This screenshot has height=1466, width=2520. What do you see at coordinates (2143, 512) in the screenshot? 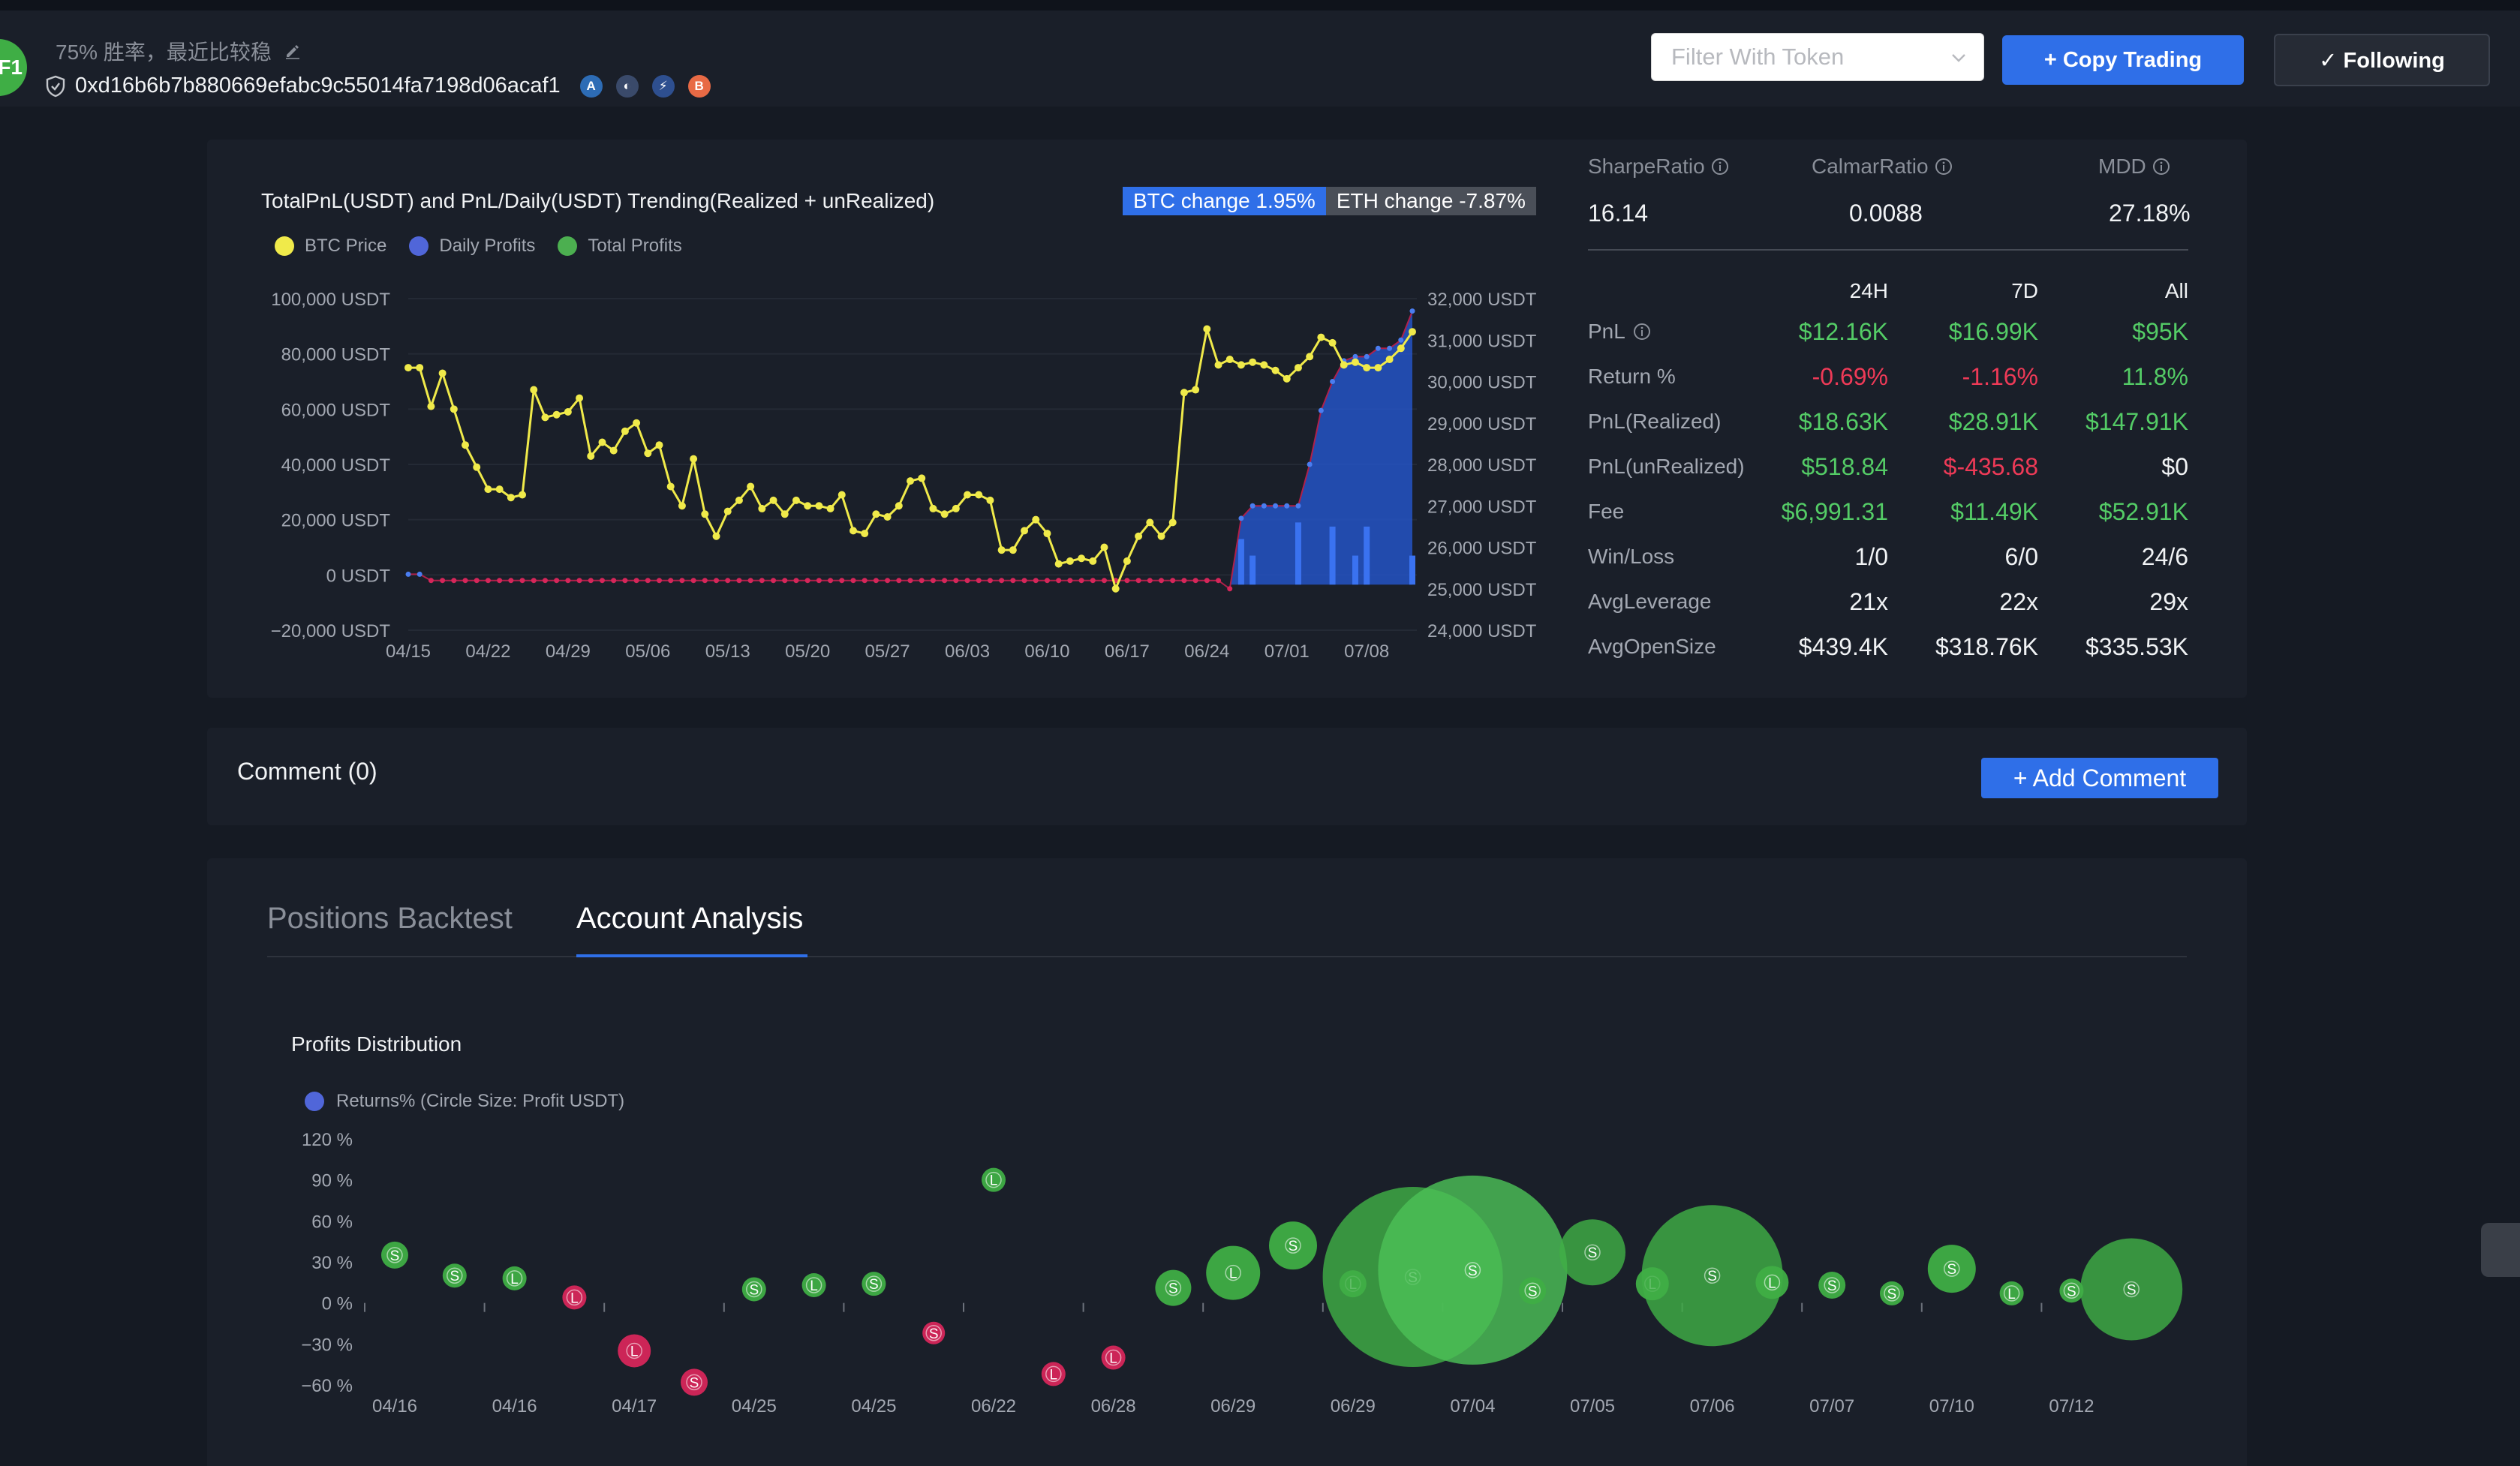
I see `stats-cell: $52.91K` at bounding box center [2143, 512].